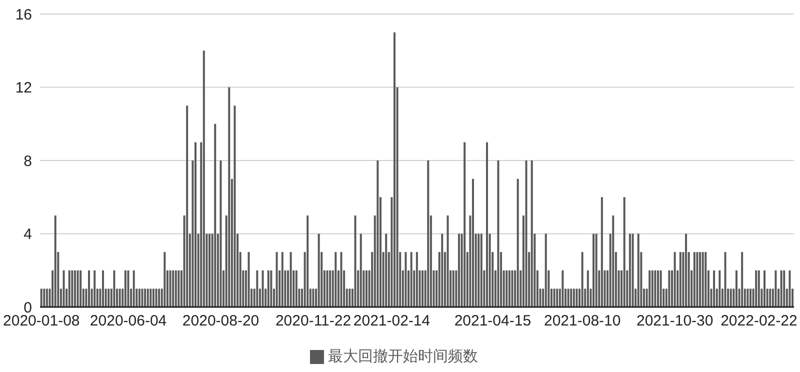 The image size is (800, 372). What do you see at coordinates (221, 321) in the screenshot?
I see `x-tick-label: 2020-08-20` at bounding box center [221, 321].